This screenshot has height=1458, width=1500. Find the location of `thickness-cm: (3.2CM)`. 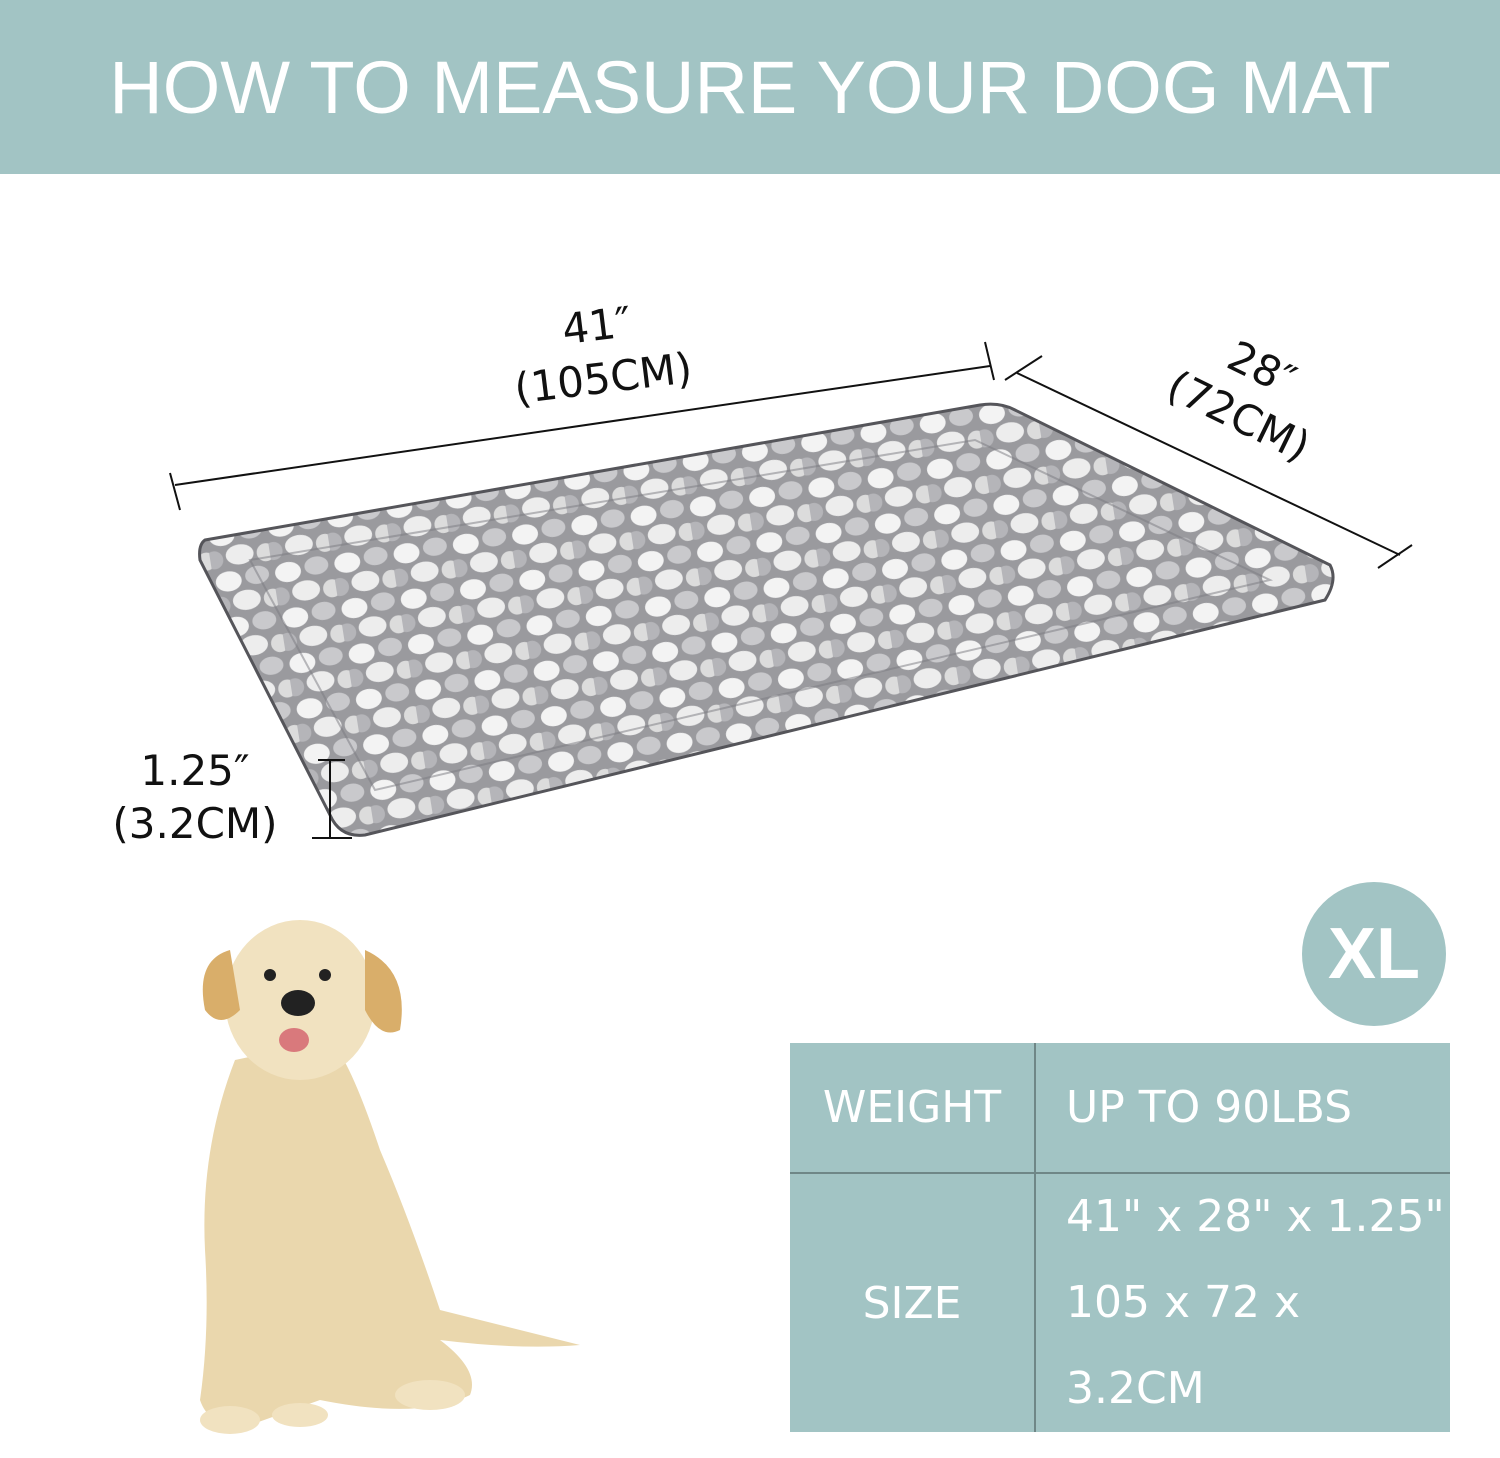

thickness-cm: (3.2CM) is located at coordinates (195, 823).